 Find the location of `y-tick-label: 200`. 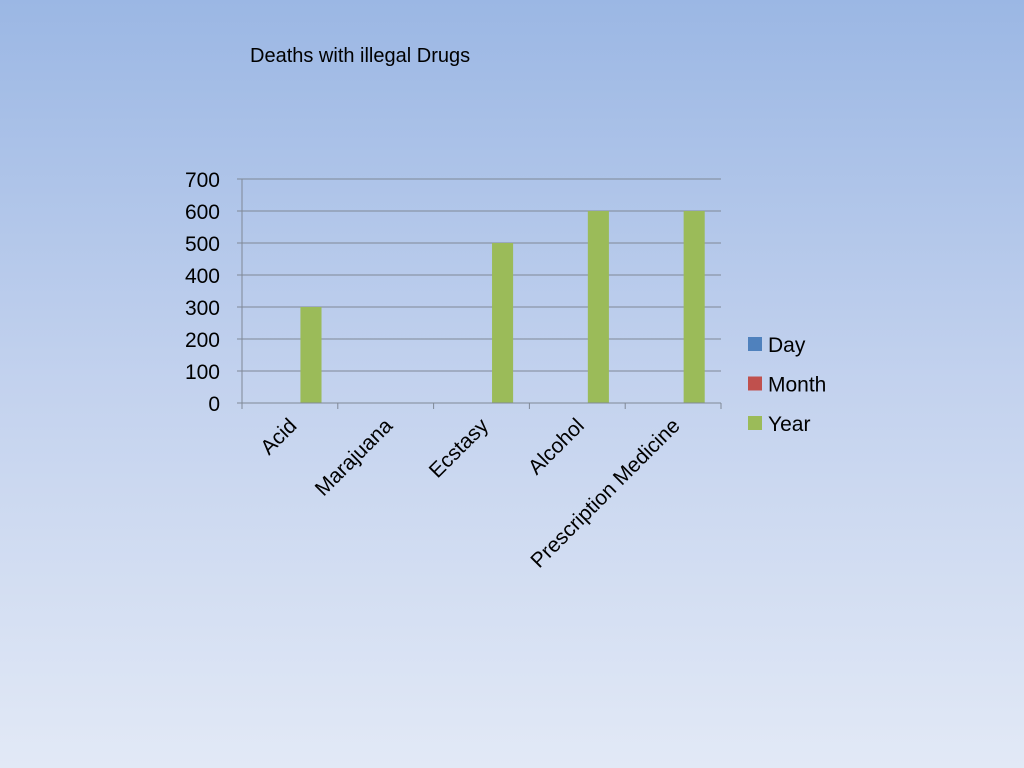

y-tick-label: 200 is located at coordinates (202, 340).